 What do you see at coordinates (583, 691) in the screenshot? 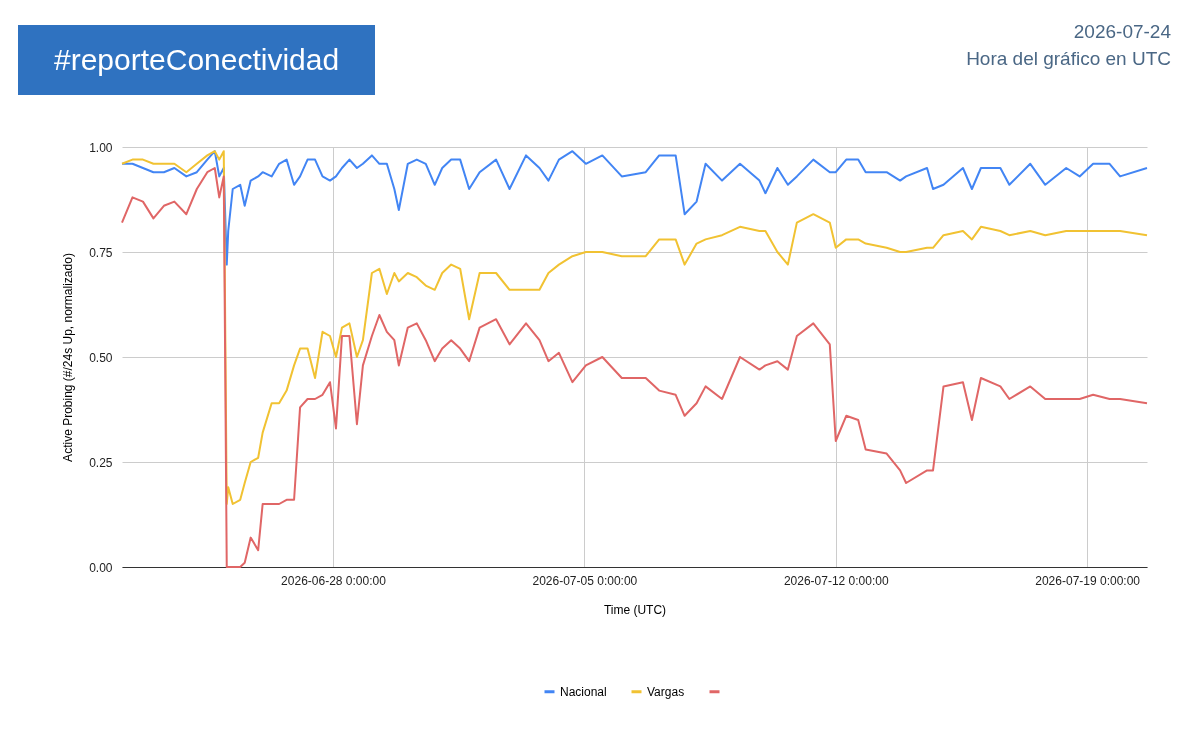
I see `legend-label: Nacional` at bounding box center [583, 691].